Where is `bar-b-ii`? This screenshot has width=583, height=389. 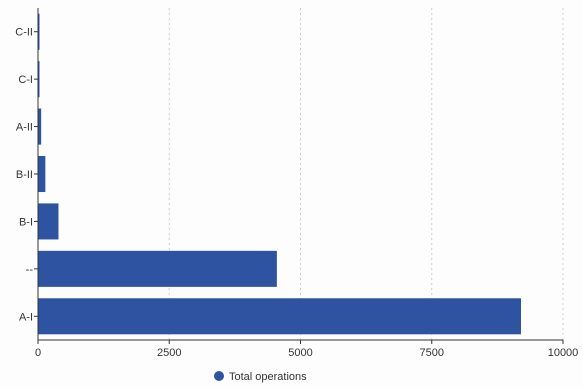
bar-b-ii is located at coordinates (42, 174).